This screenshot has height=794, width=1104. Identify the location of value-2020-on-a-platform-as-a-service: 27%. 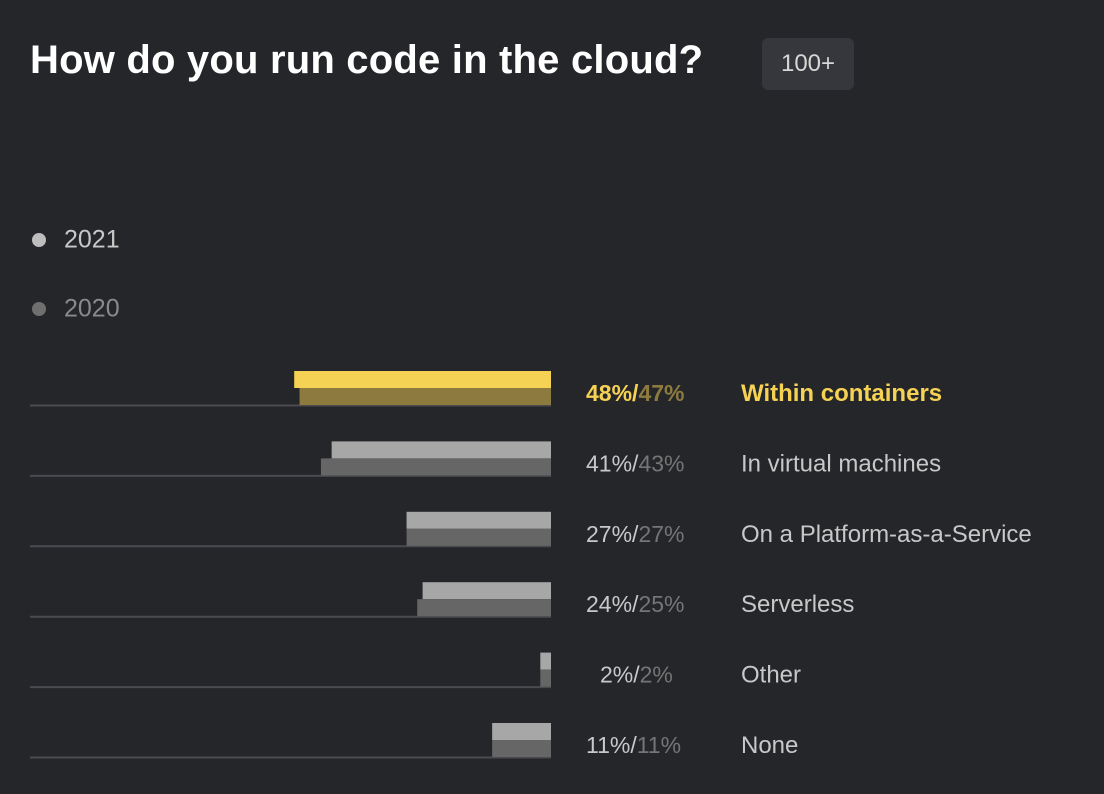
(661, 534).